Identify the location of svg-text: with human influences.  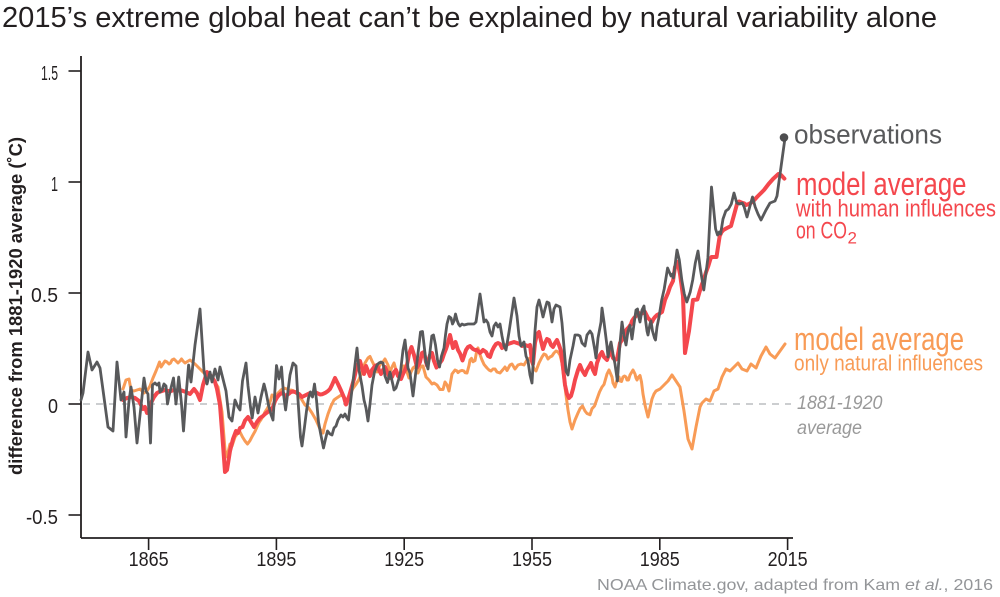
(895, 209).